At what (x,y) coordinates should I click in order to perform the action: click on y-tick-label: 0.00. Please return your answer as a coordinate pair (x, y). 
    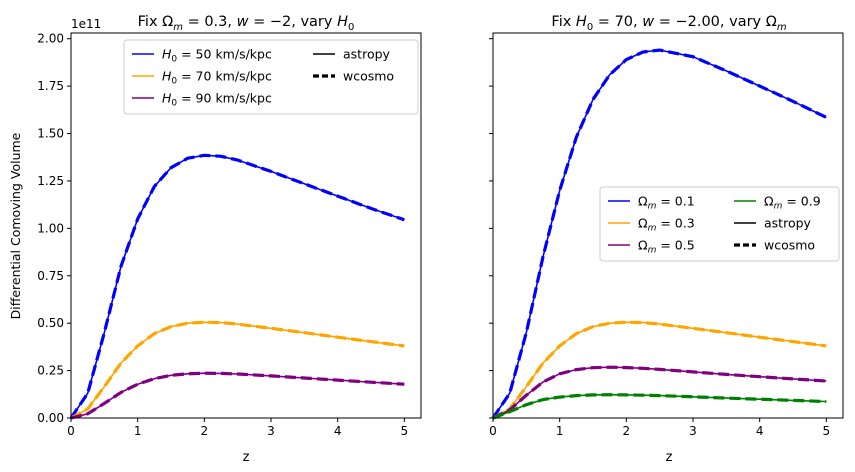
    Looking at the image, I should click on (50, 418).